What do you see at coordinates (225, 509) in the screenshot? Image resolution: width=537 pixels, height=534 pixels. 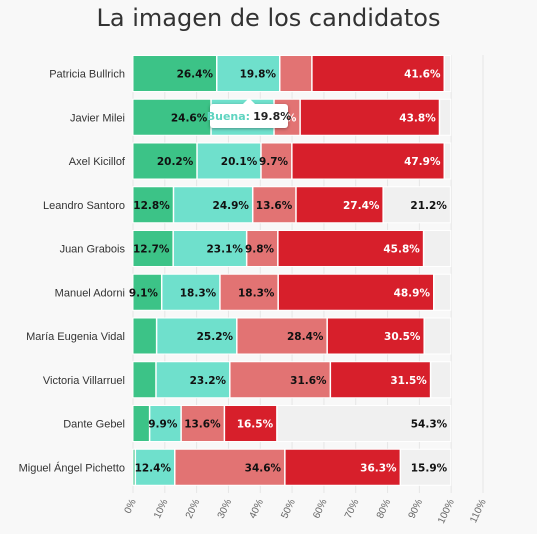 I see `x-tick-label: 30%` at bounding box center [225, 509].